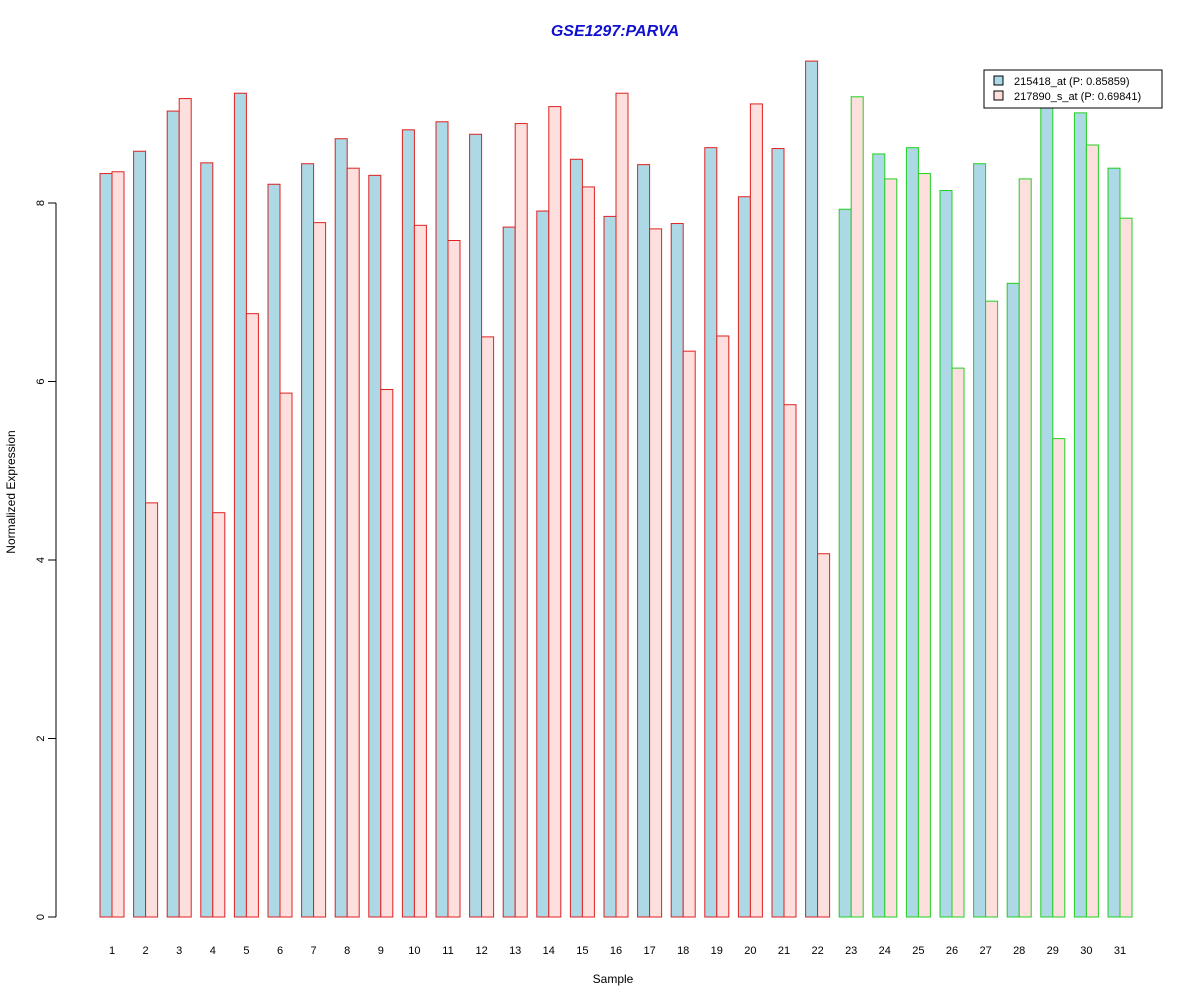  What do you see at coordinates (179, 951) in the screenshot?
I see `x-tick-label-3: 3` at bounding box center [179, 951].